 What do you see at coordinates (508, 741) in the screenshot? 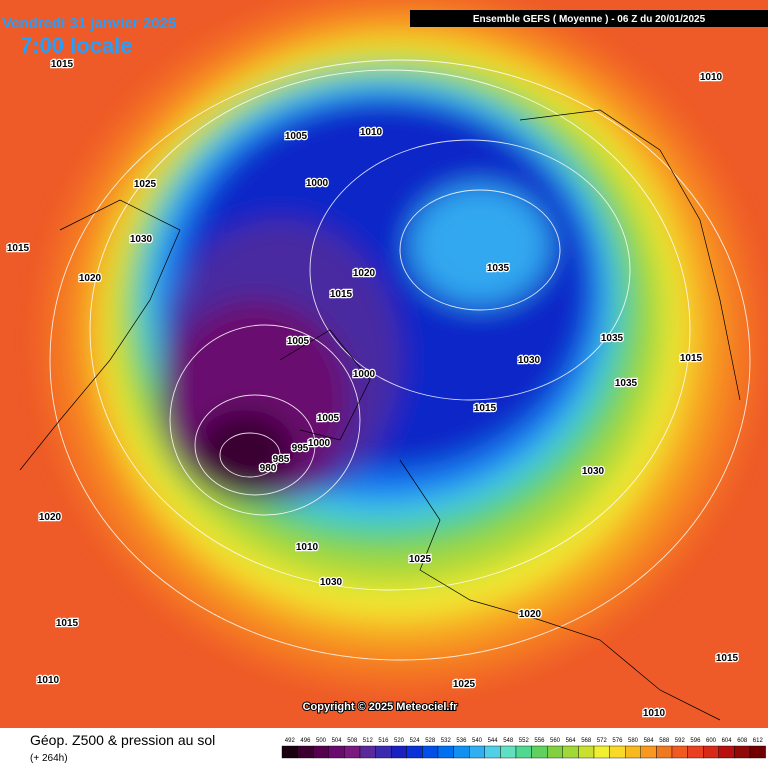
I see `scale-label: 548` at bounding box center [508, 741].